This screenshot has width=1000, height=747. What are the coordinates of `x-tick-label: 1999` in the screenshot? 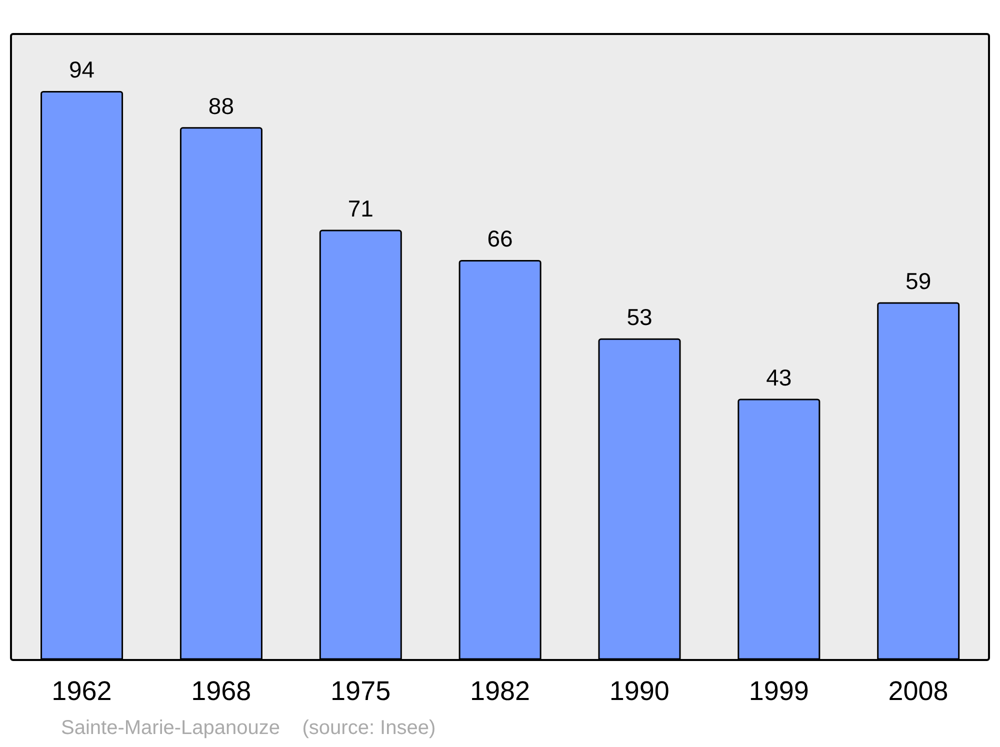 It's located at (778, 691).